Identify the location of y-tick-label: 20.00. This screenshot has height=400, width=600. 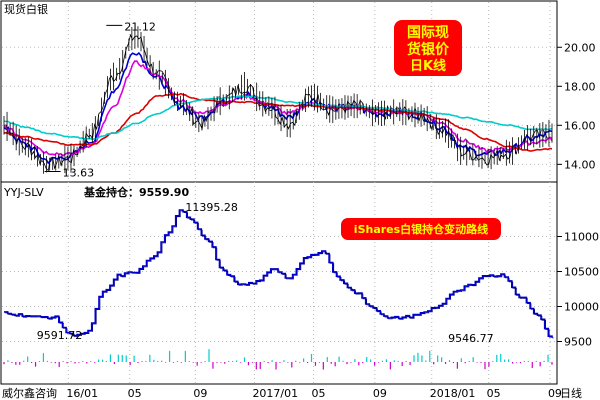
(580, 47).